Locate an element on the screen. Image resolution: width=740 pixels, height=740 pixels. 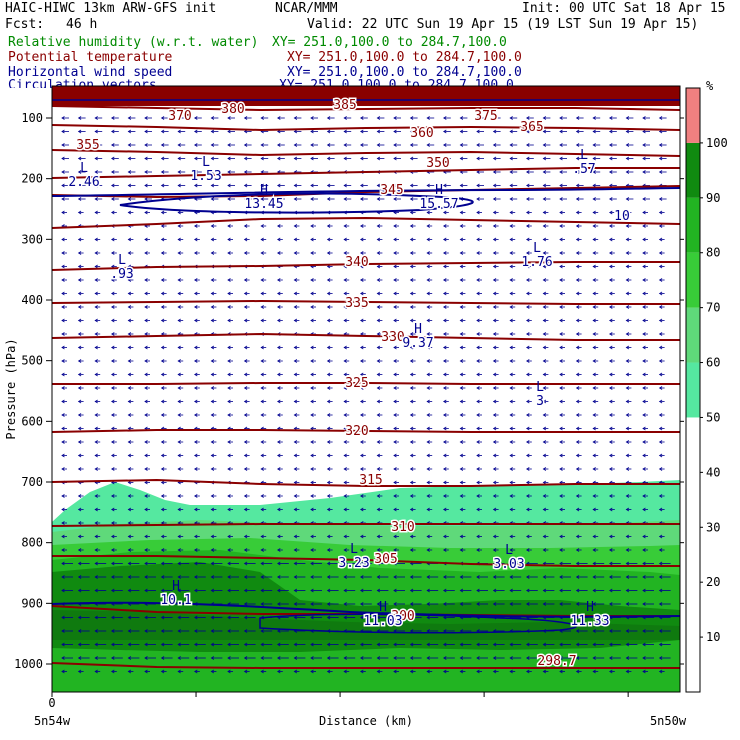
wind-contour-jet is located at coordinates (296, 203).